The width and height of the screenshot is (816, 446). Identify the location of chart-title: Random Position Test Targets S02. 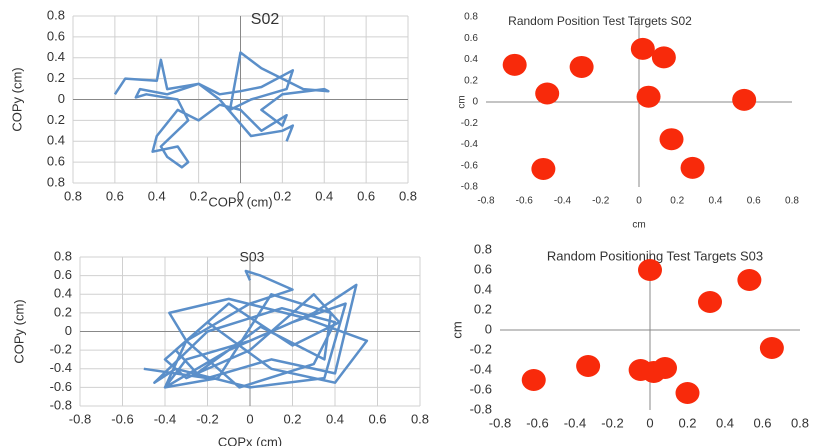
(600, 21).